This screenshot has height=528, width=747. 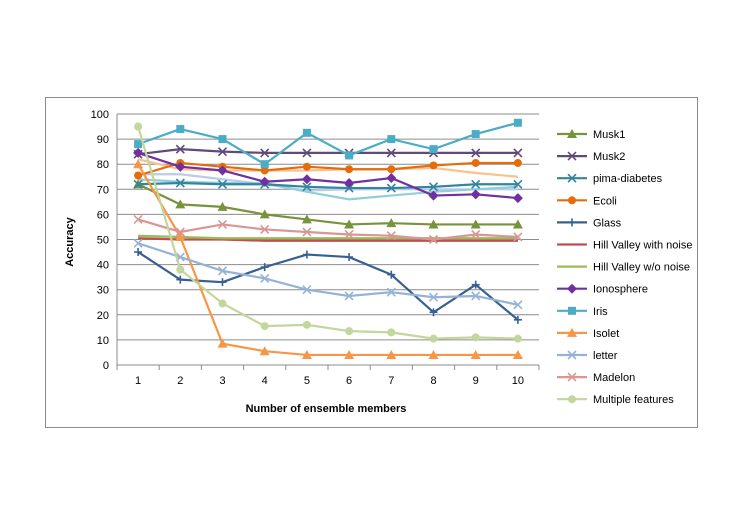 I want to click on series-ecoli, so click(x=328, y=169).